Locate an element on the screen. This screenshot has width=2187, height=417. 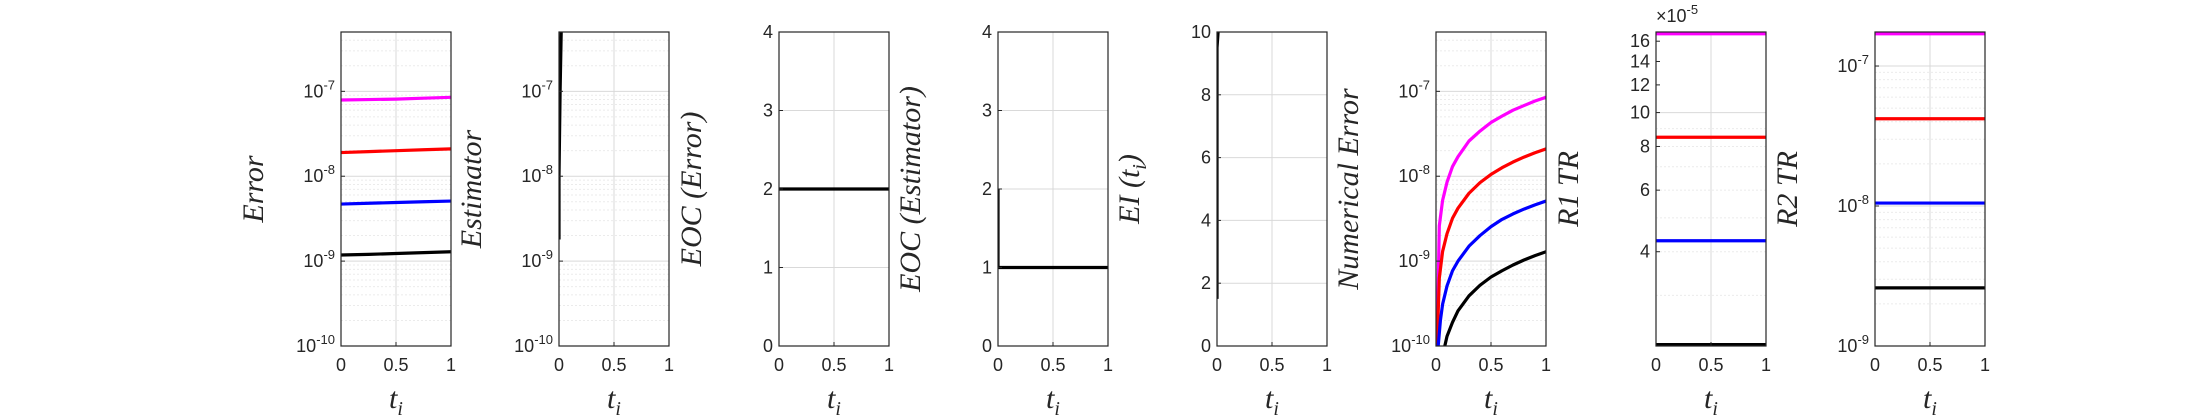
y-tick-label: 16 is located at coordinates (1640, 41).